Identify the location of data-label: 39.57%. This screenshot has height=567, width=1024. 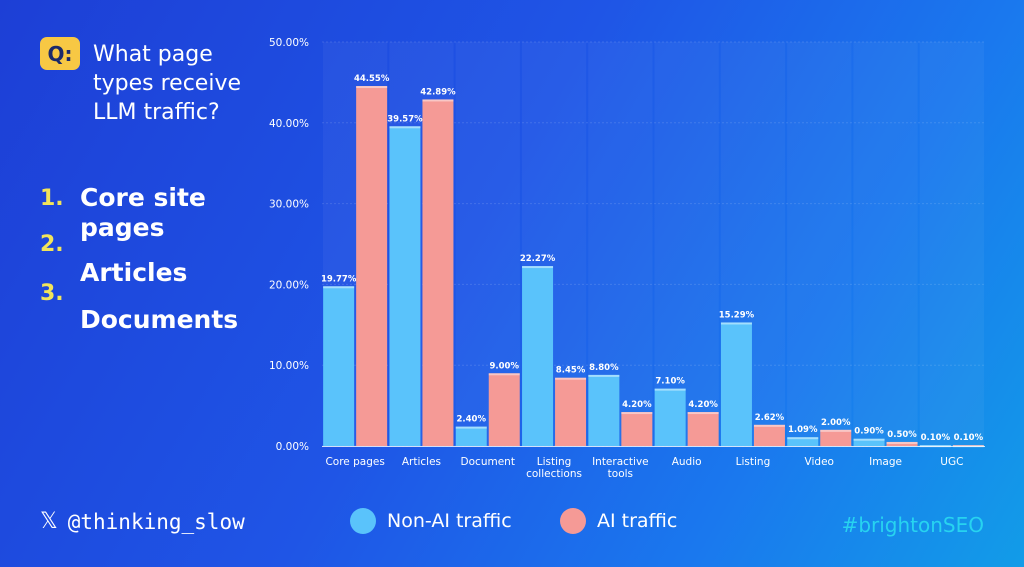
(405, 119).